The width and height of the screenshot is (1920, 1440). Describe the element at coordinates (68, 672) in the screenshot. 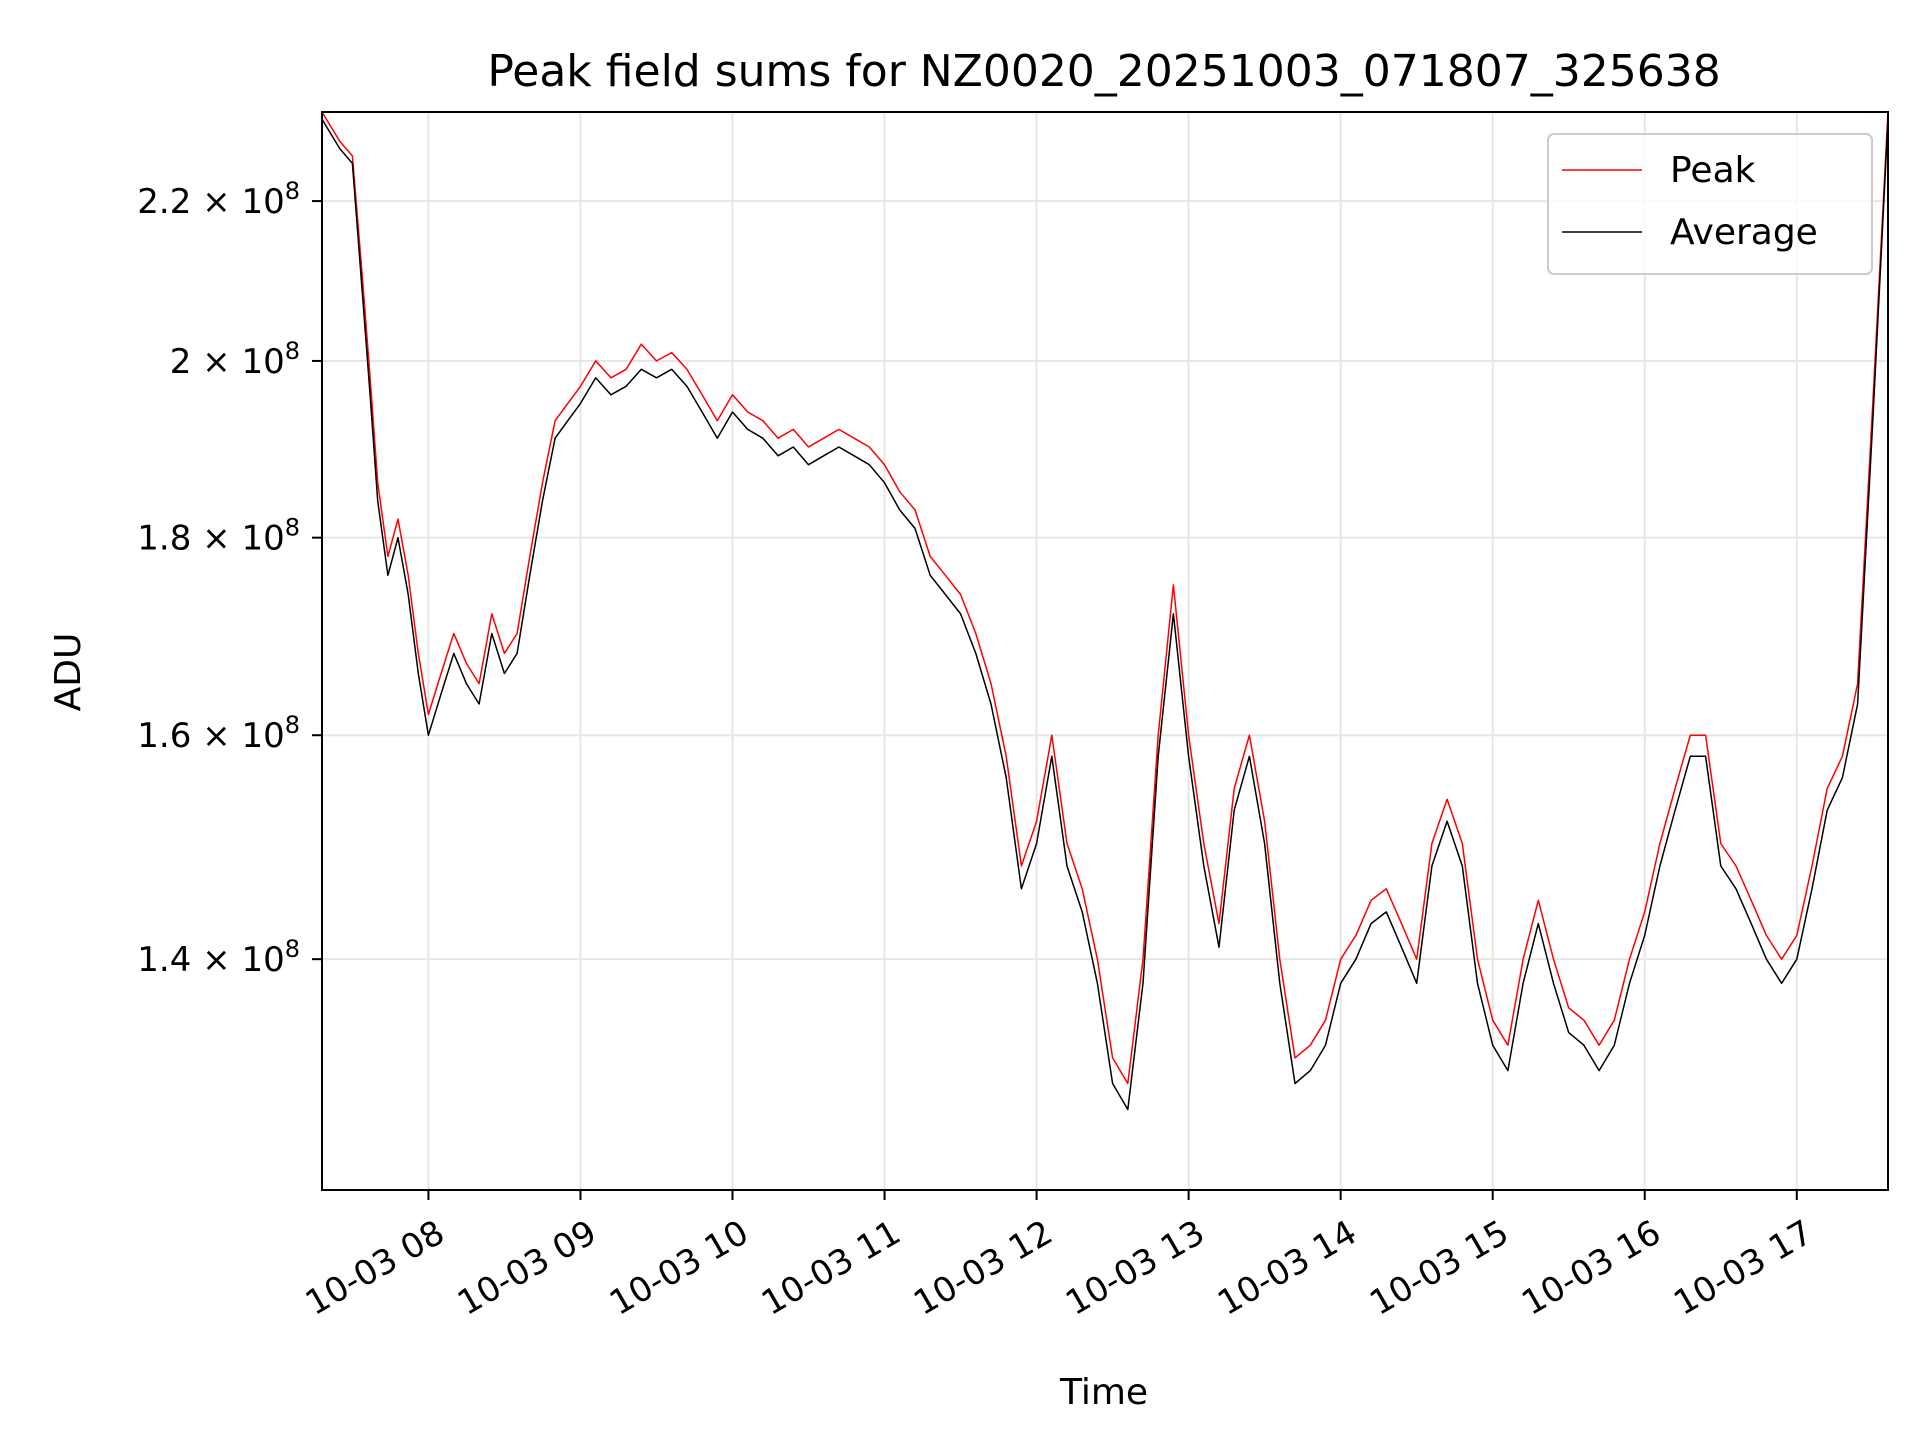

I see `y-axis-label: ADU` at that location.